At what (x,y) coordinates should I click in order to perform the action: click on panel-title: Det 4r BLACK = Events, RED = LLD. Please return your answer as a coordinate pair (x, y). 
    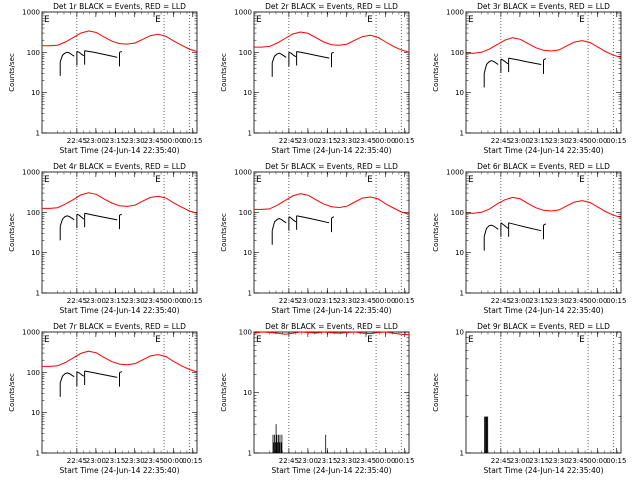
    Looking at the image, I should click on (119, 166).